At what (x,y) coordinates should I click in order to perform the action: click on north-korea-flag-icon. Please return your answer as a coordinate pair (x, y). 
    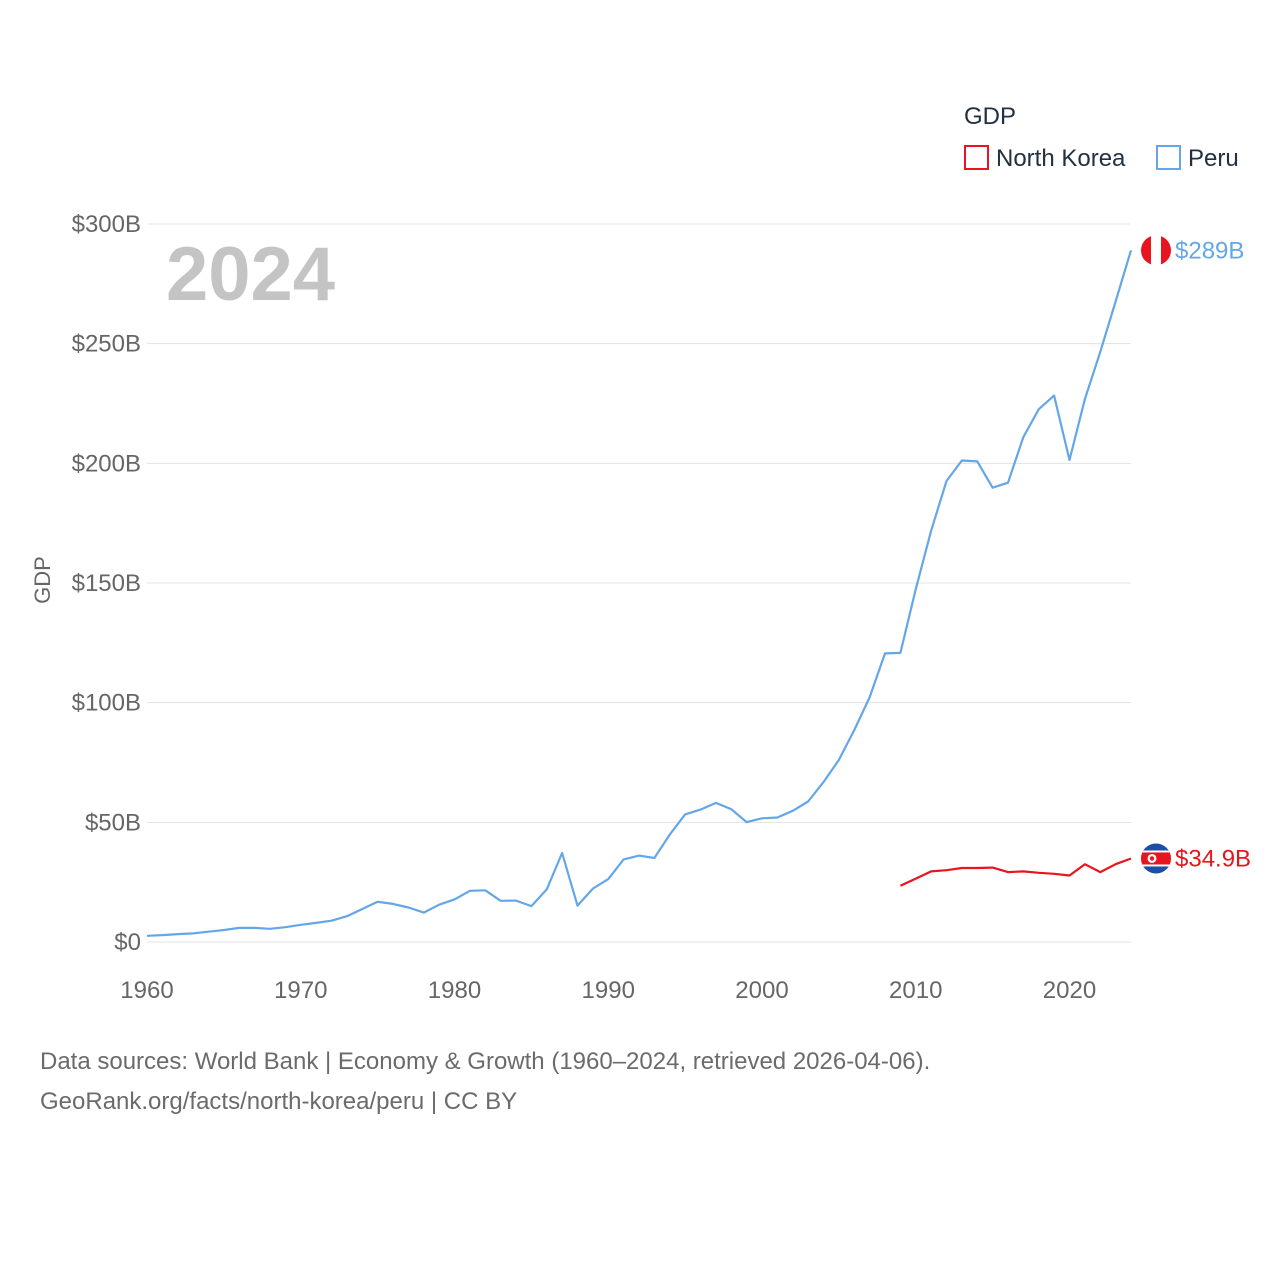
    Looking at the image, I should click on (1156, 858).